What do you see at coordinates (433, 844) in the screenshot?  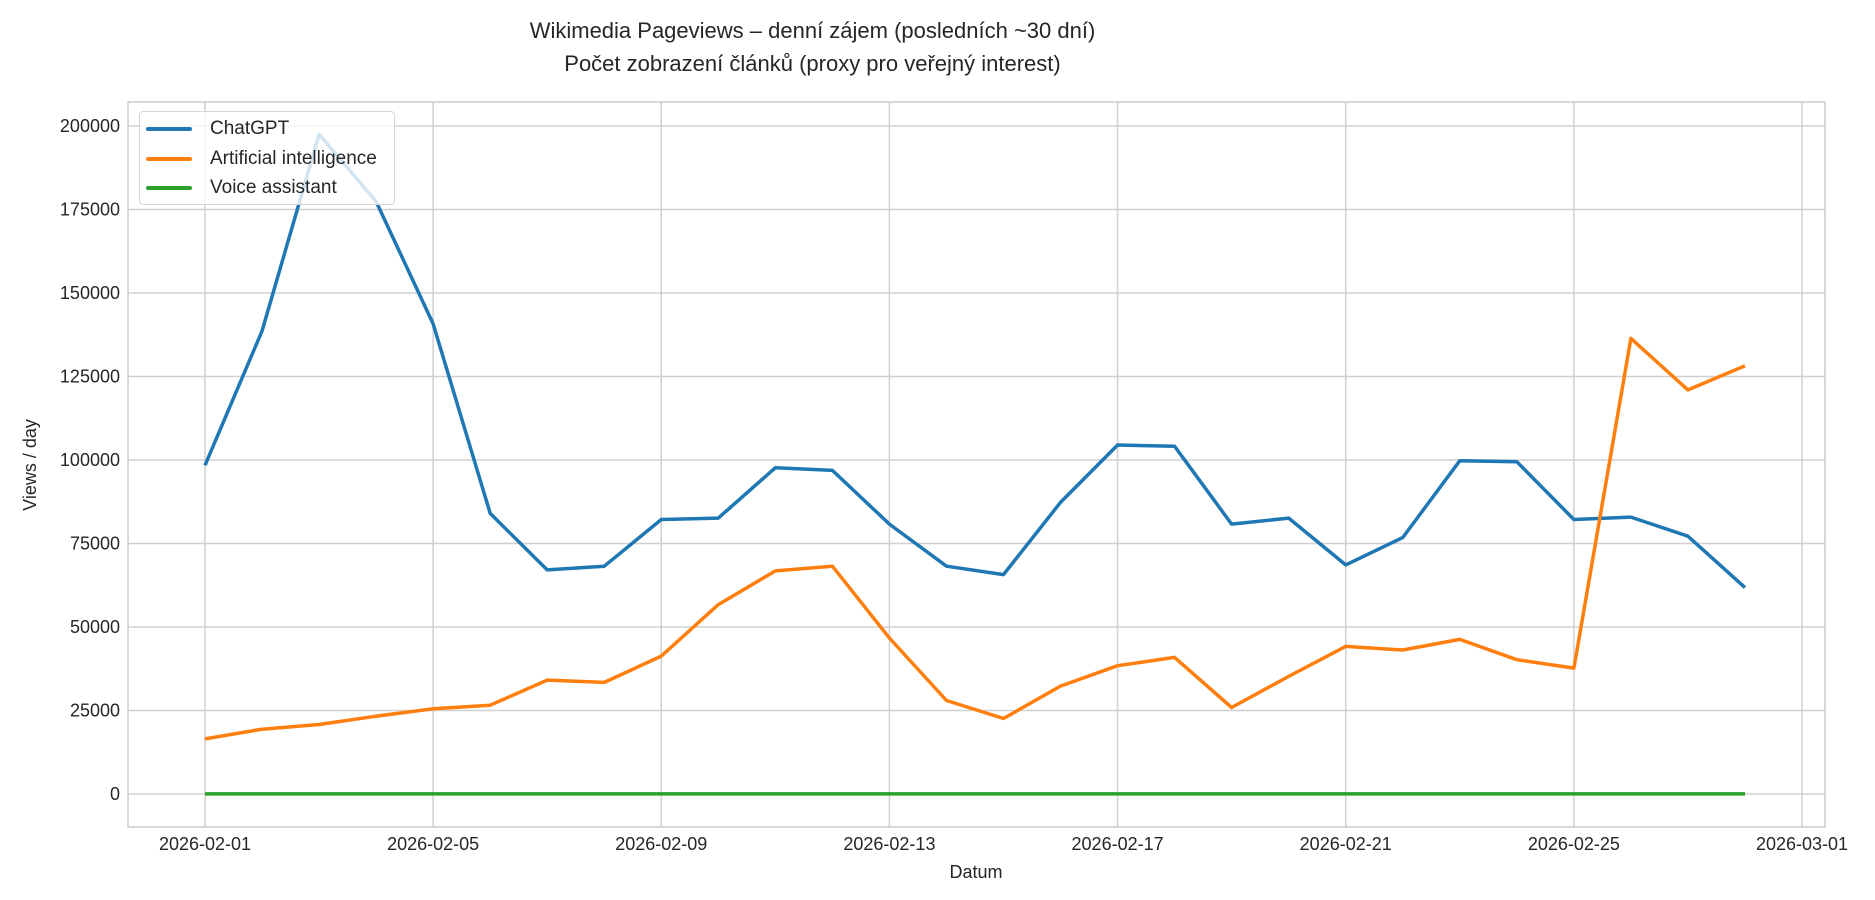 I see `x-tick-label: 2026-02-05` at bounding box center [433, 844].